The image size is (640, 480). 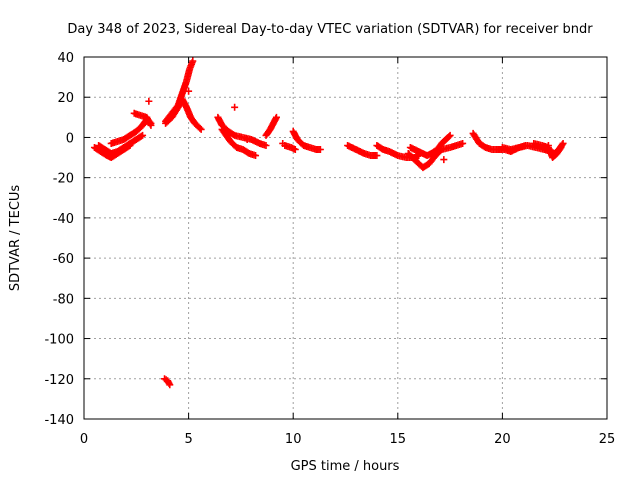 I want to click on x-axis-label: GPS time / hours, so click(x=345, y=466).